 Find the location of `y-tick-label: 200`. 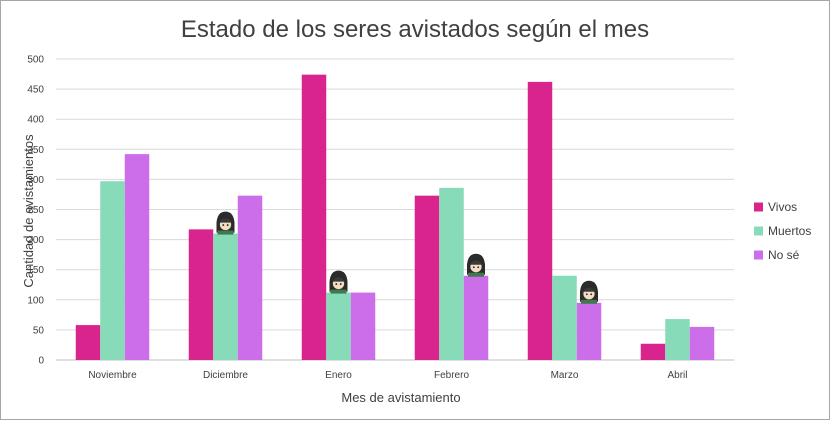

y-tick-label: 200 is located at coordinates (35, 240).